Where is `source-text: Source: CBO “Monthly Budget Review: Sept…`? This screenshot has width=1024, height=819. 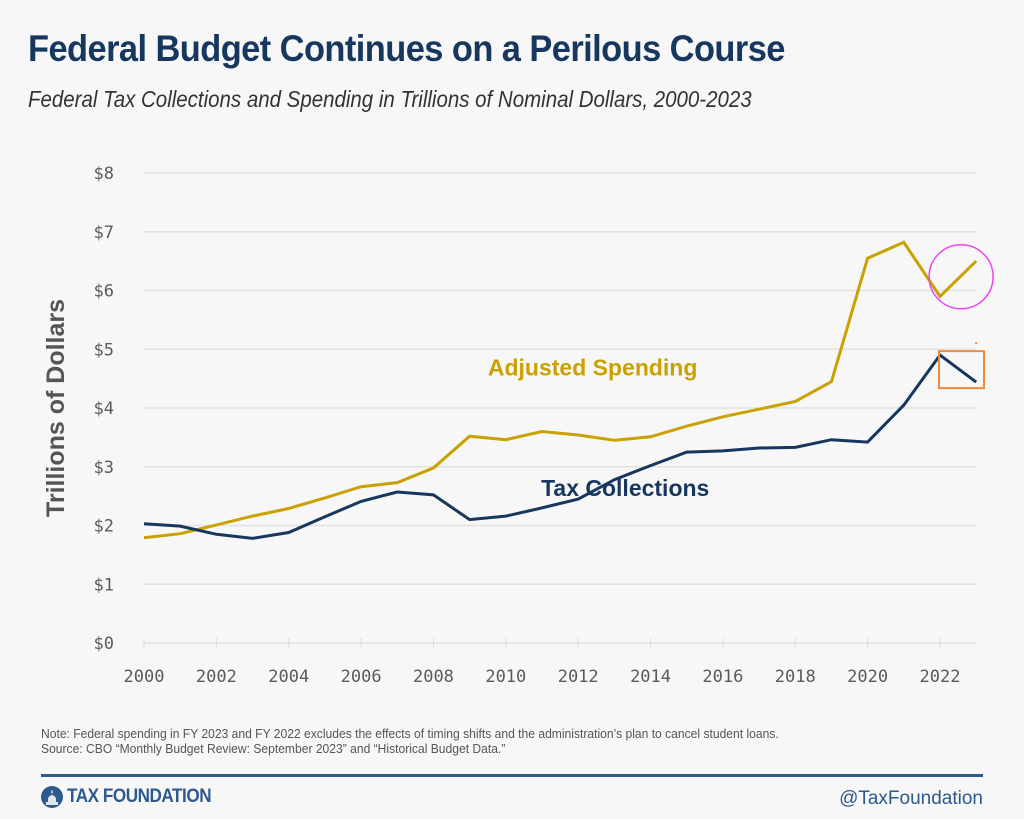
source-text: Source: CBO “Monthly Budget Review: Sept… is located at coordinates (273, 748).